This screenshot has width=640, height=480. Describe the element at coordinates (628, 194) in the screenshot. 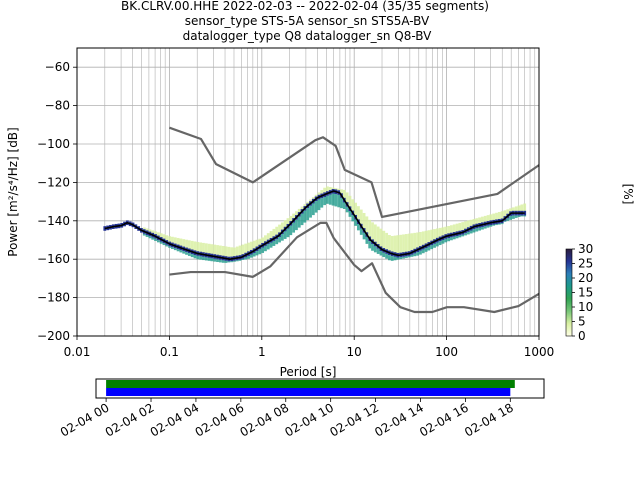

I see `colorbar-label: [%]` at that location.